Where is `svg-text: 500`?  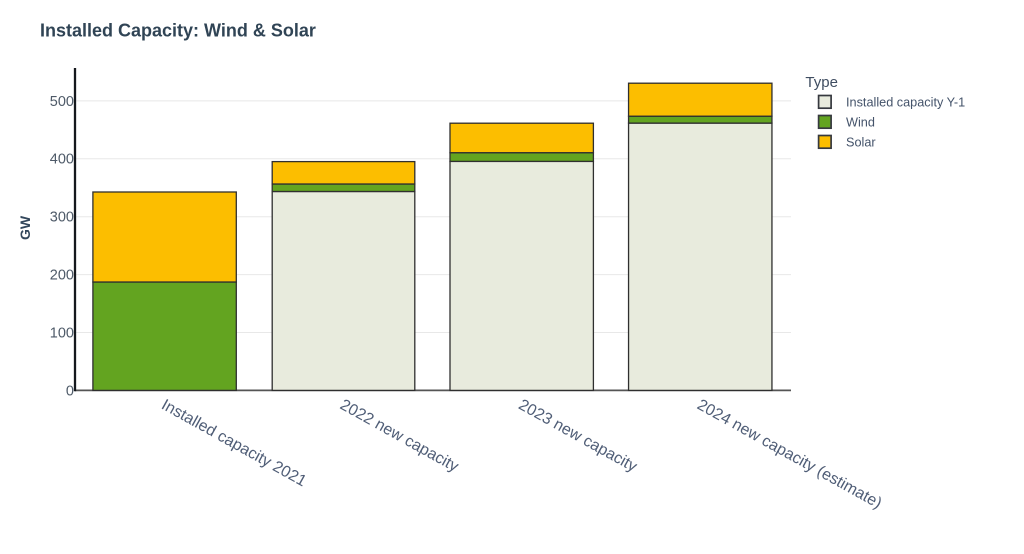
svg-text: 500 is located at coordinates (62, 102).